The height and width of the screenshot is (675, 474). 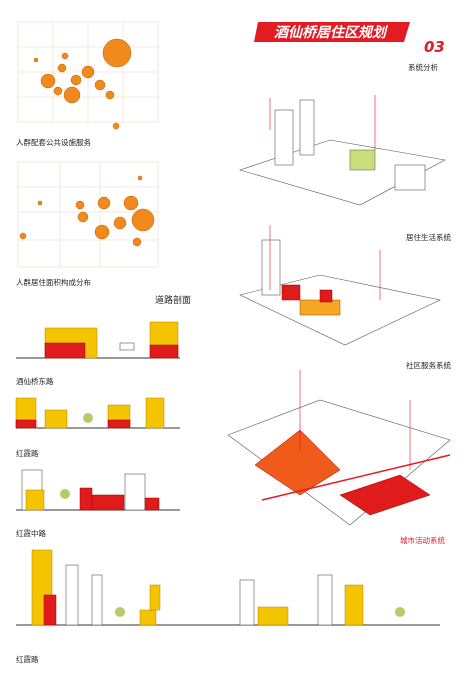 What do you see at coordinates (428, 237) in the screenshot?
I see `system1-label: 居住生活系统` at bounding box center [428, 237].